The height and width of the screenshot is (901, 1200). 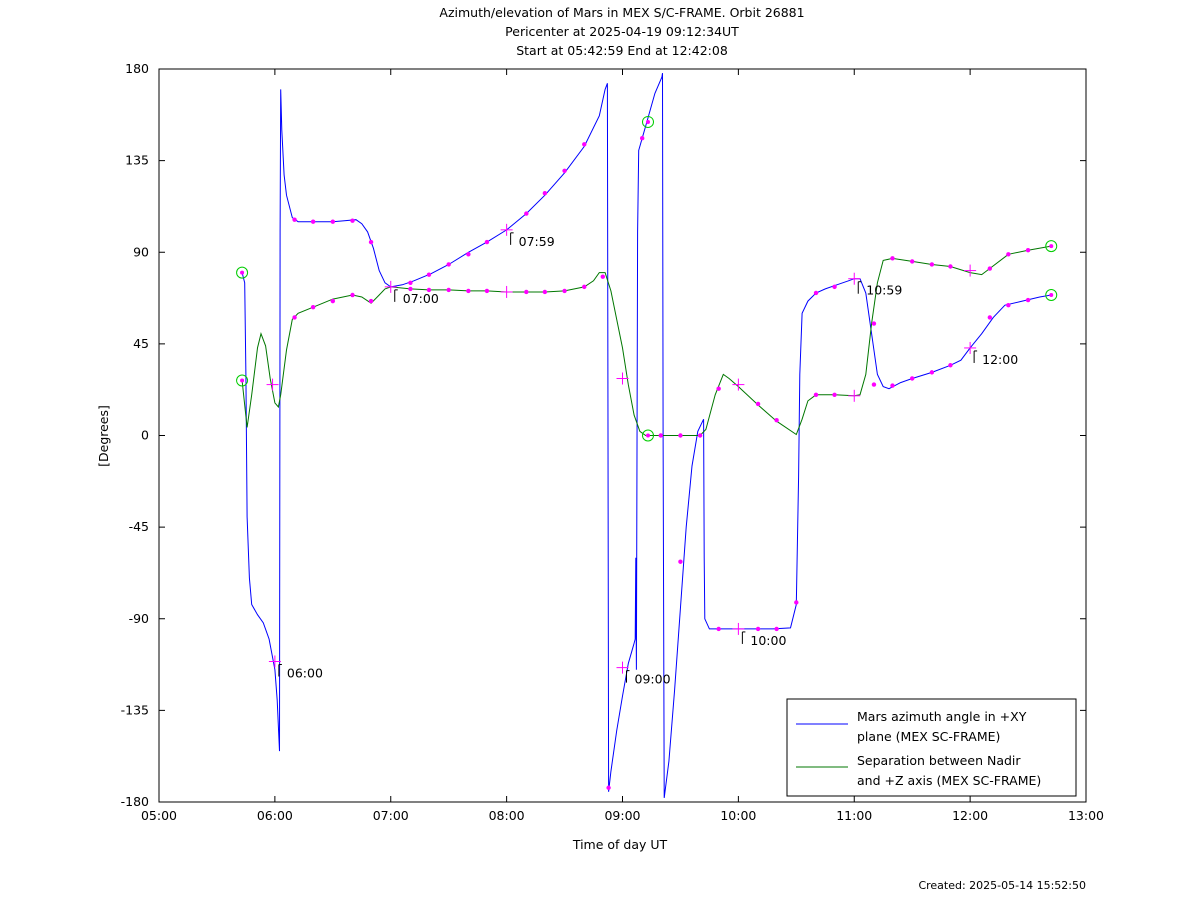 What do you see at coordinates (622, 50) in the screenshot?
I see `title-line-3: Start at 05:42:59 End at 12:42:08` at bounding box center [622, 50].